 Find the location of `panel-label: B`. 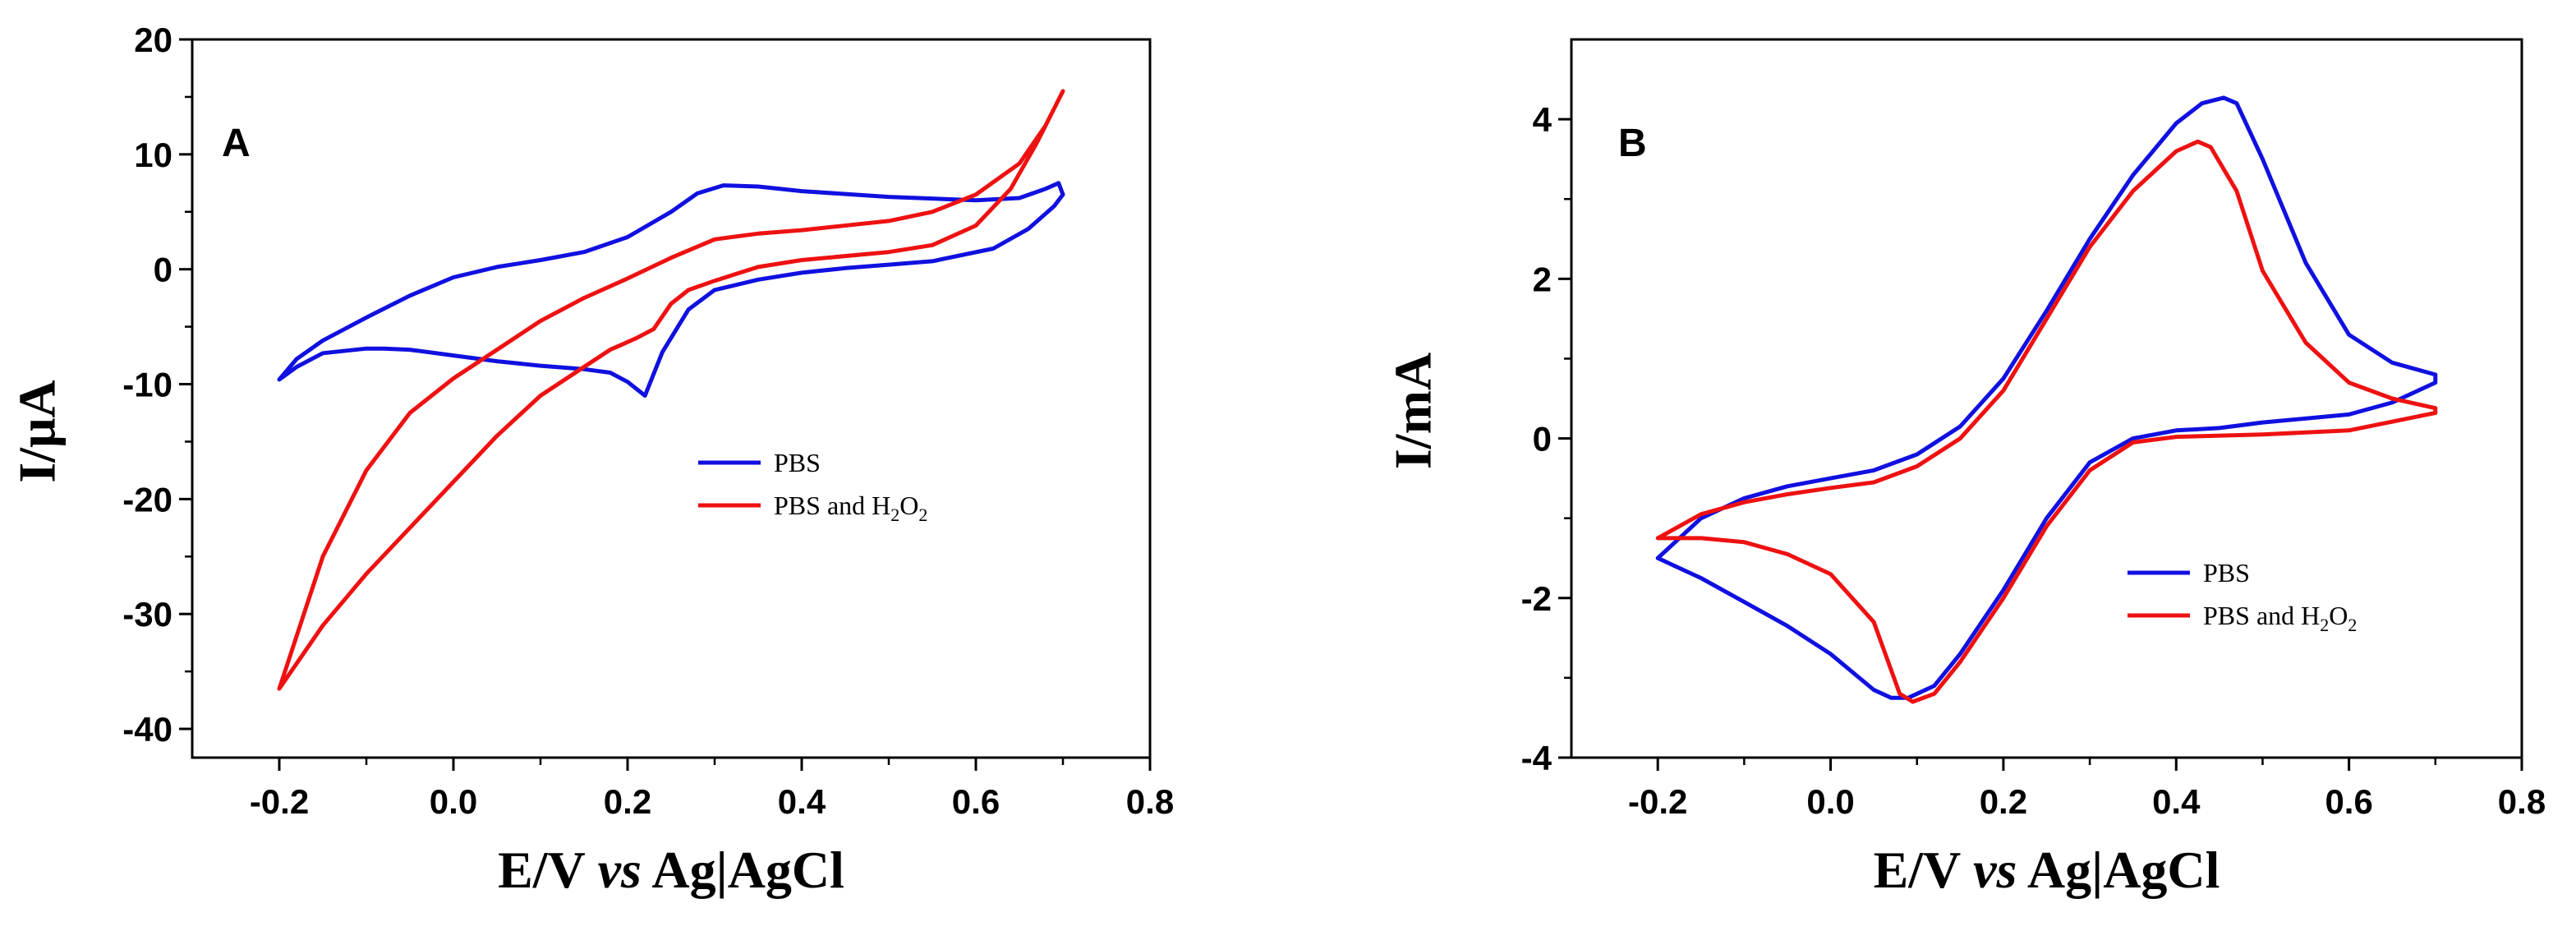

panel-label: B is located at coordinates (1632, 143).